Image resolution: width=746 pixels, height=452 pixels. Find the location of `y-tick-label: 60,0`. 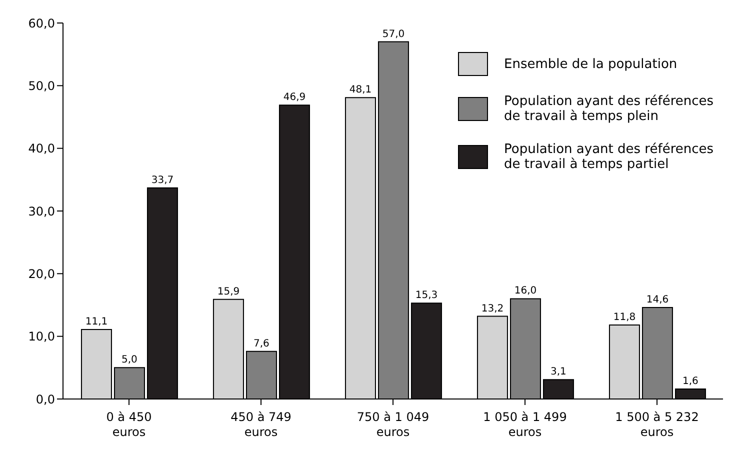

y-tick-label: 60,0 is located at coordinates (41, 23).